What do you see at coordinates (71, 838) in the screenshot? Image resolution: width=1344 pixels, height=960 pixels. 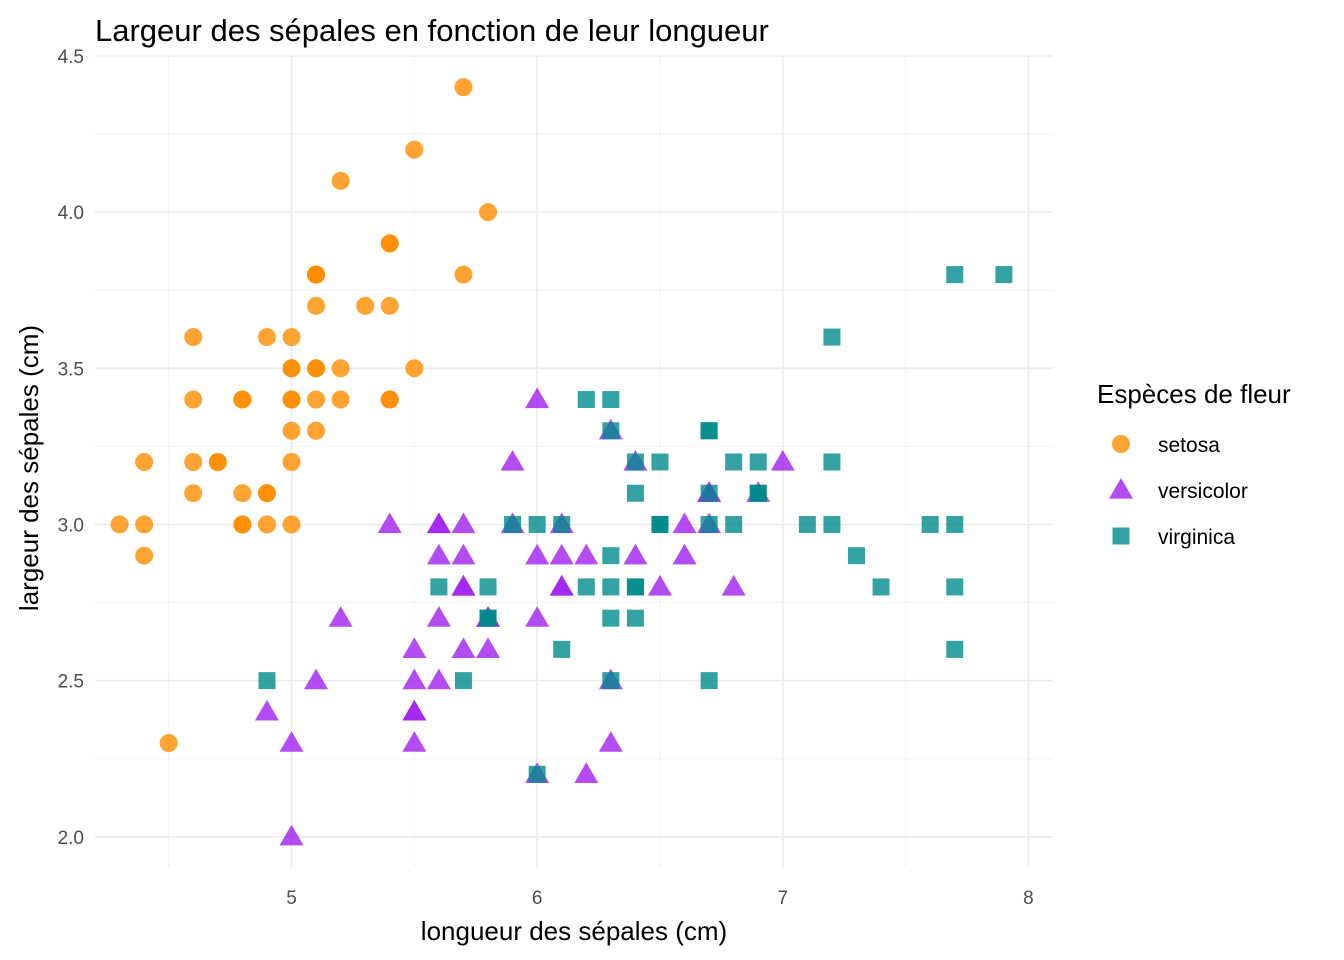 I see `y-tick-label: 2.0` at bounding box center [71, 838].